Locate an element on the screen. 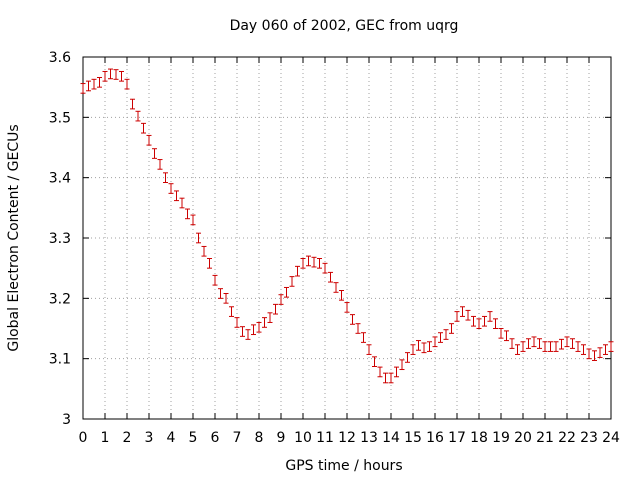 This screenshot has width=640, height=480. x-tick-label: 18 is located at coordinates (479, 438).